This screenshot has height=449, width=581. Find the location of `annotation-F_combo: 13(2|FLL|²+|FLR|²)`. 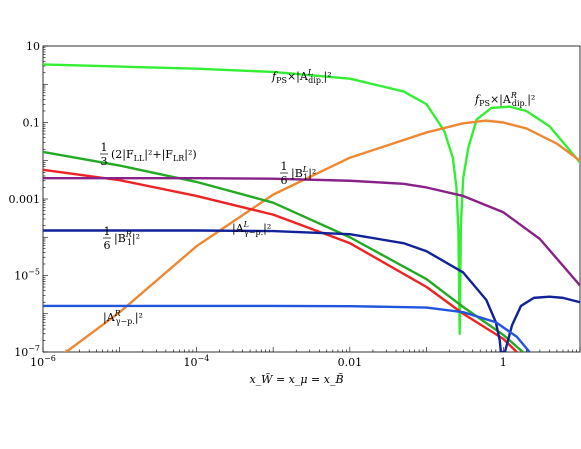

annotation-F_combo: 13(2|FLL|²+|FLR|²) is located at coordinates (148, 154).